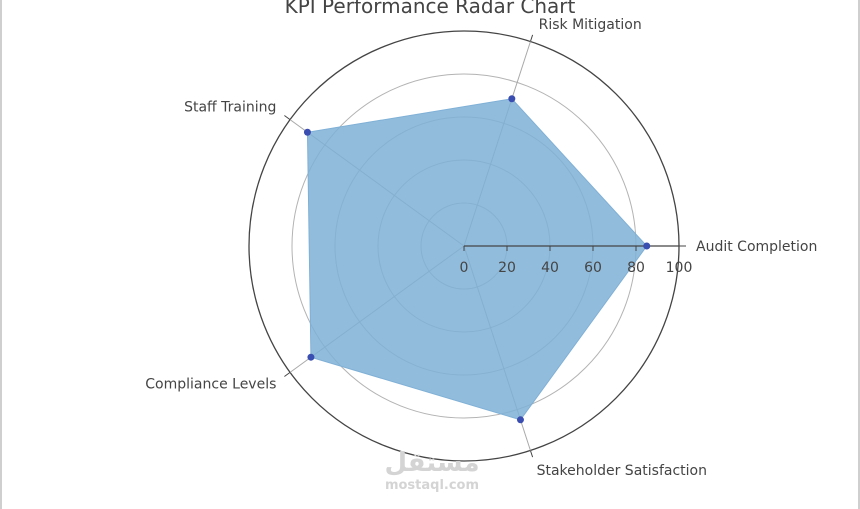 The image size is (860, 509). Describe the element at coordinates (507, 268) in the screenshot. I see `radial-tick-label: 20` at that location.